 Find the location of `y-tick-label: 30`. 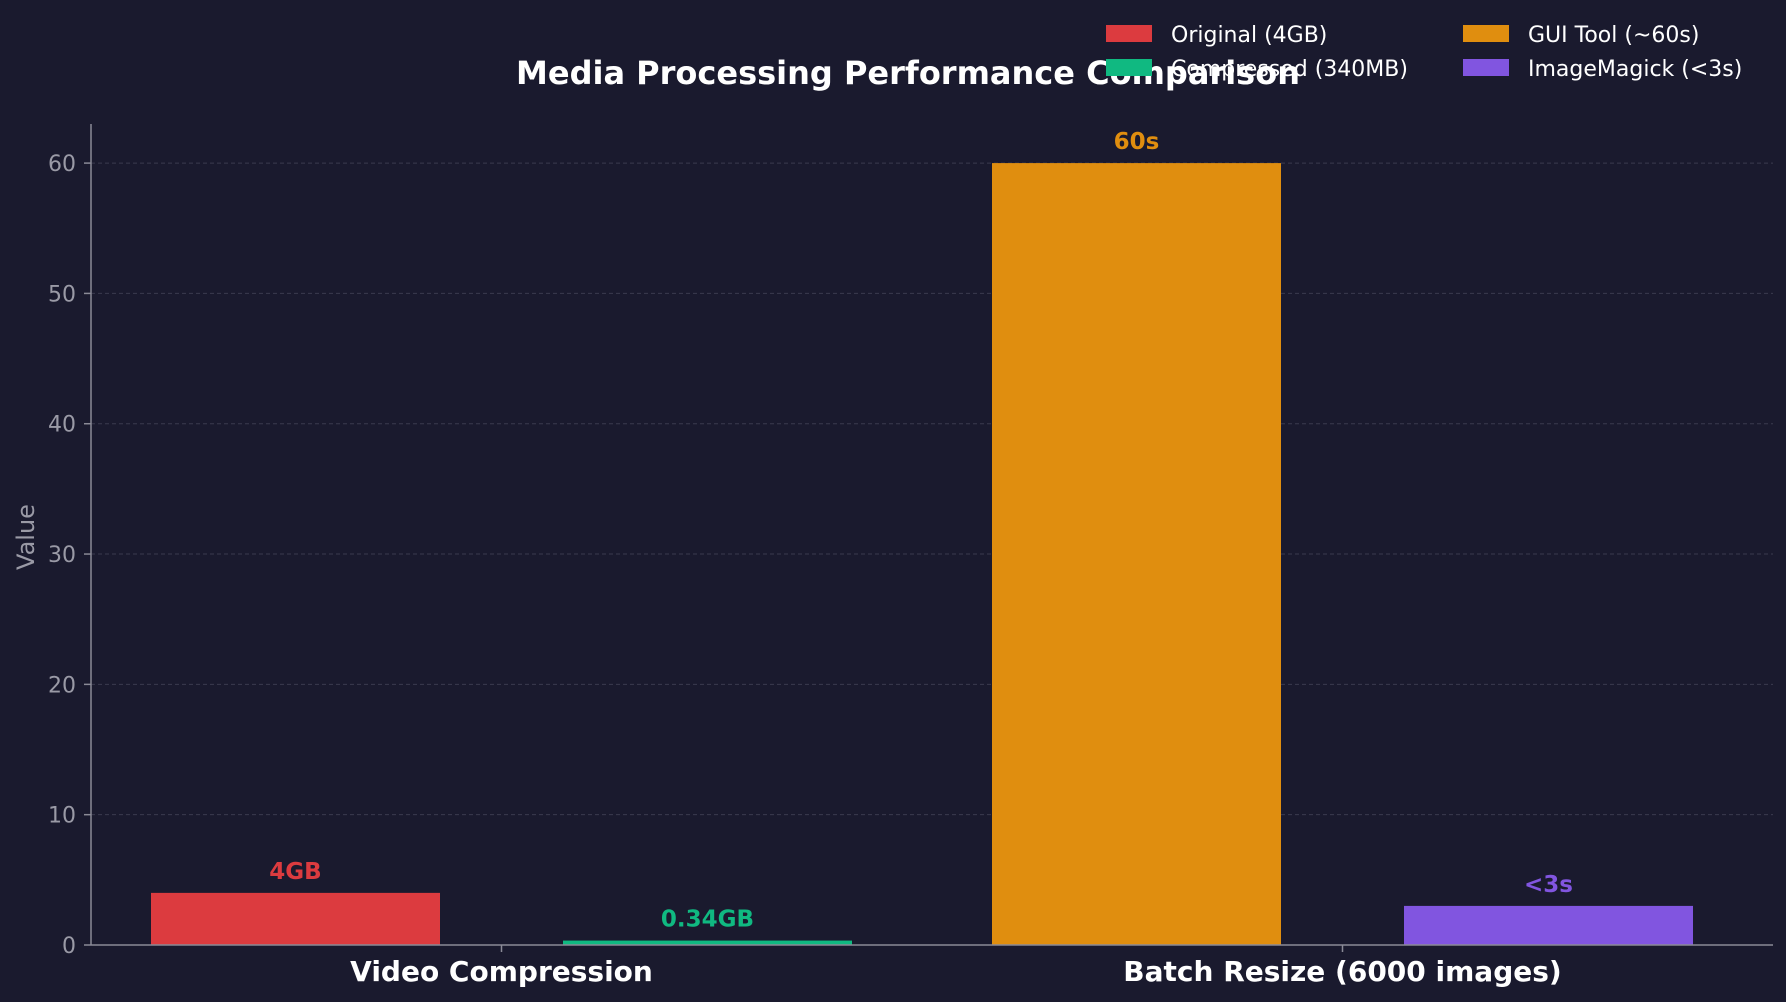

y-tick-label: 30 is located at coordinates (62, 555).